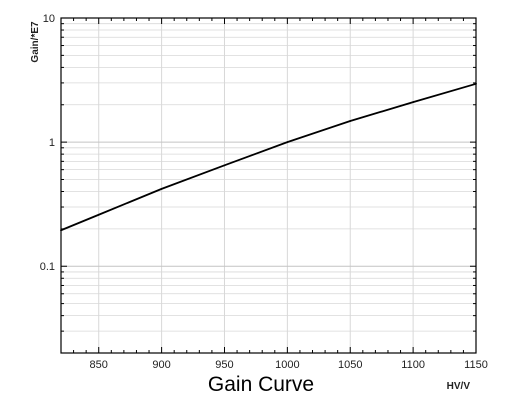 The width and height of the screenshot is (529, 400). I want to click on chart-title: Gain Curve, so click(261, 384).